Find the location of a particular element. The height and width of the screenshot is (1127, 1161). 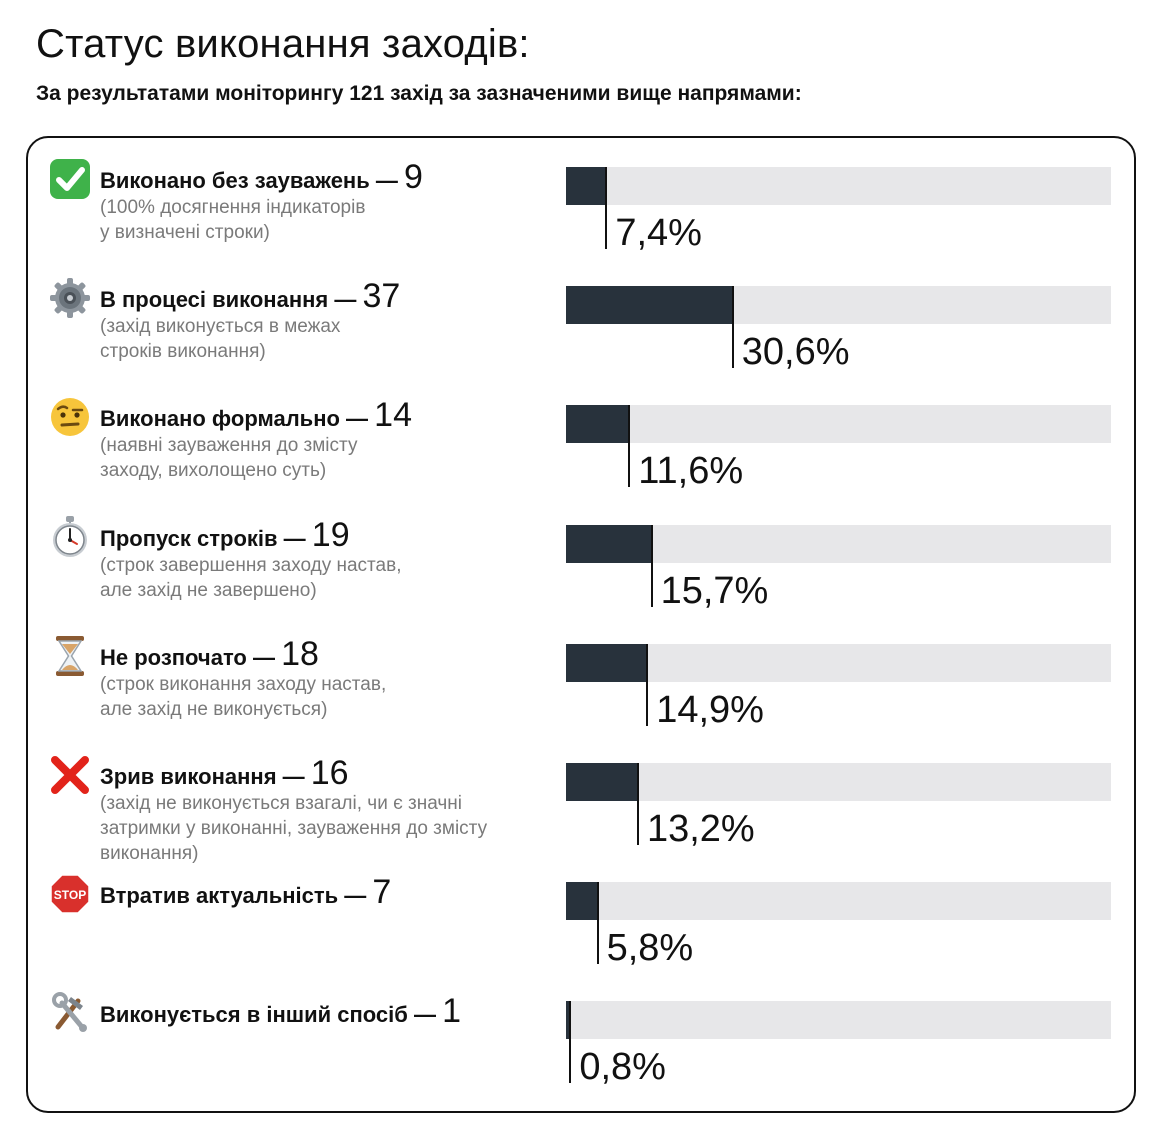

description-line: заходу, вихолощено суть) is located at coordinates (213, 471).